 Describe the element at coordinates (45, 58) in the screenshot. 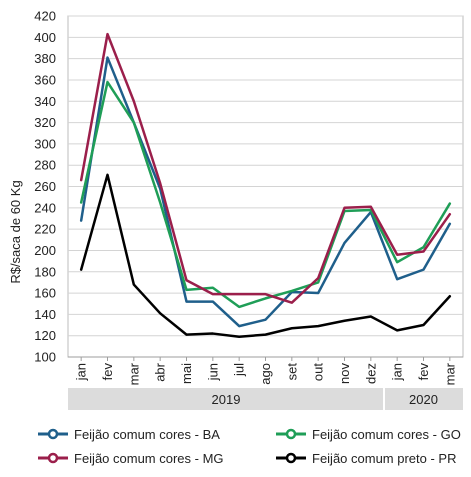

I see `y-tick-label: 380` at that location.